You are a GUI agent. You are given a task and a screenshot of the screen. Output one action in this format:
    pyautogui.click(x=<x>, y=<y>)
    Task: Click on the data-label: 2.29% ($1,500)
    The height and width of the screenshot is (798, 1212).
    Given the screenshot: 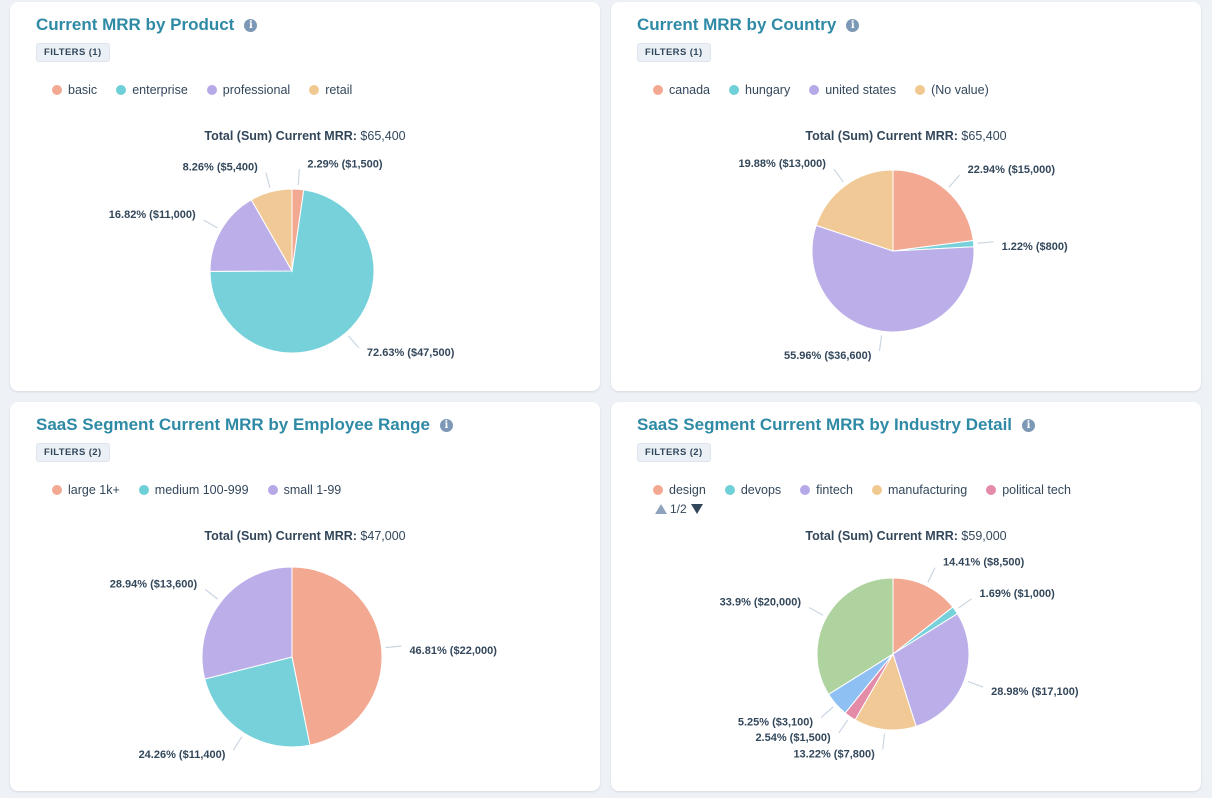 What is the action you would take?
    pyautogui.click(x=345, y=164)
    